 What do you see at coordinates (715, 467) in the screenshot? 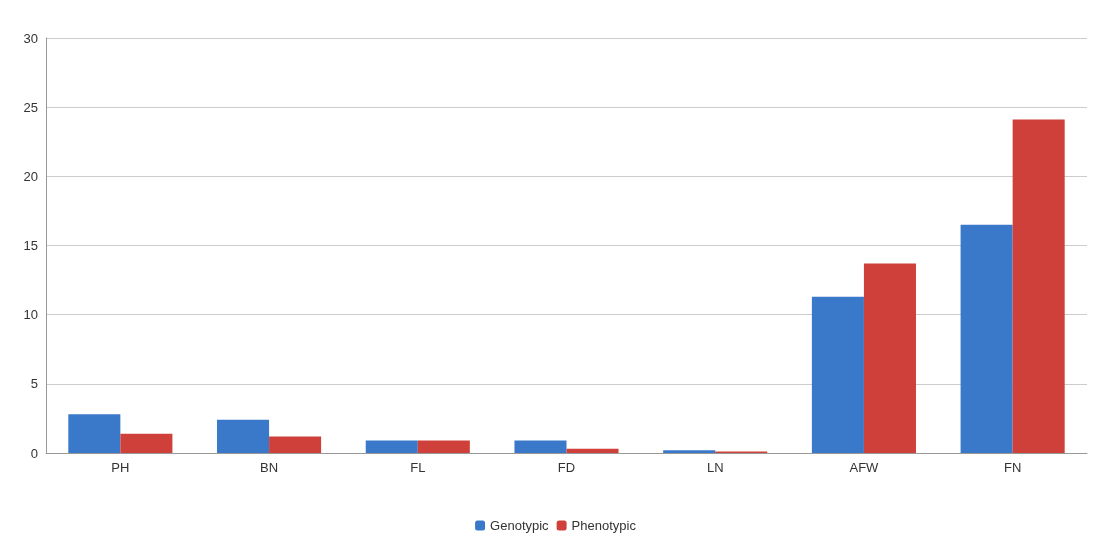
I see `x-tick-label: LN` at bounding box center [715, 467].